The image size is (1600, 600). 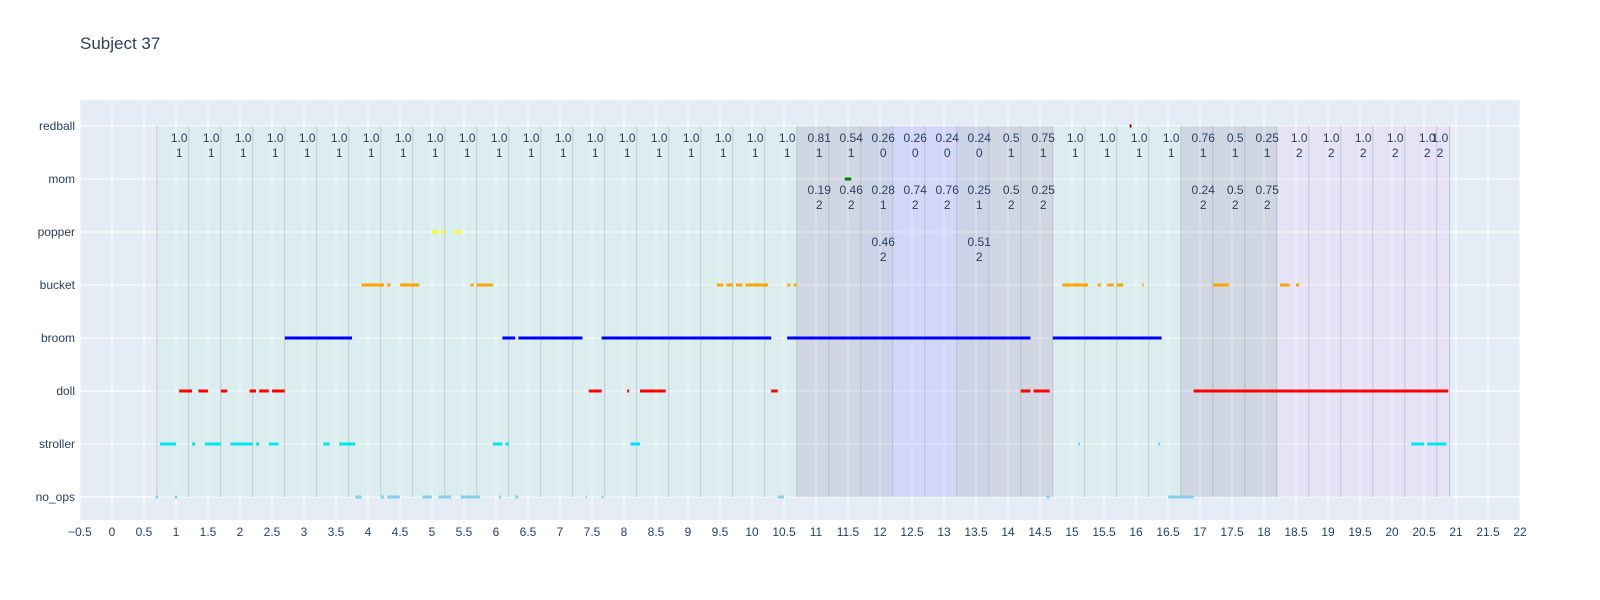 I want to click on x-tick-label: 6.5, so click(x=528, y=532).